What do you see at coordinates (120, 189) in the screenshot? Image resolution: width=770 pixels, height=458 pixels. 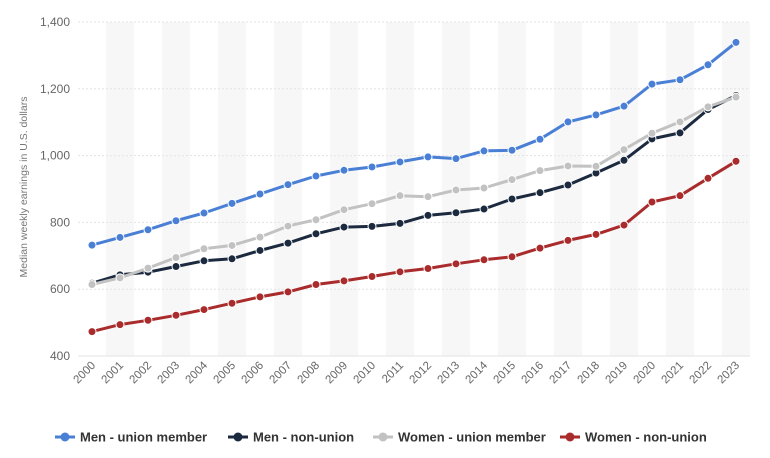 I see `column-band` at bounding box center [120, 189].